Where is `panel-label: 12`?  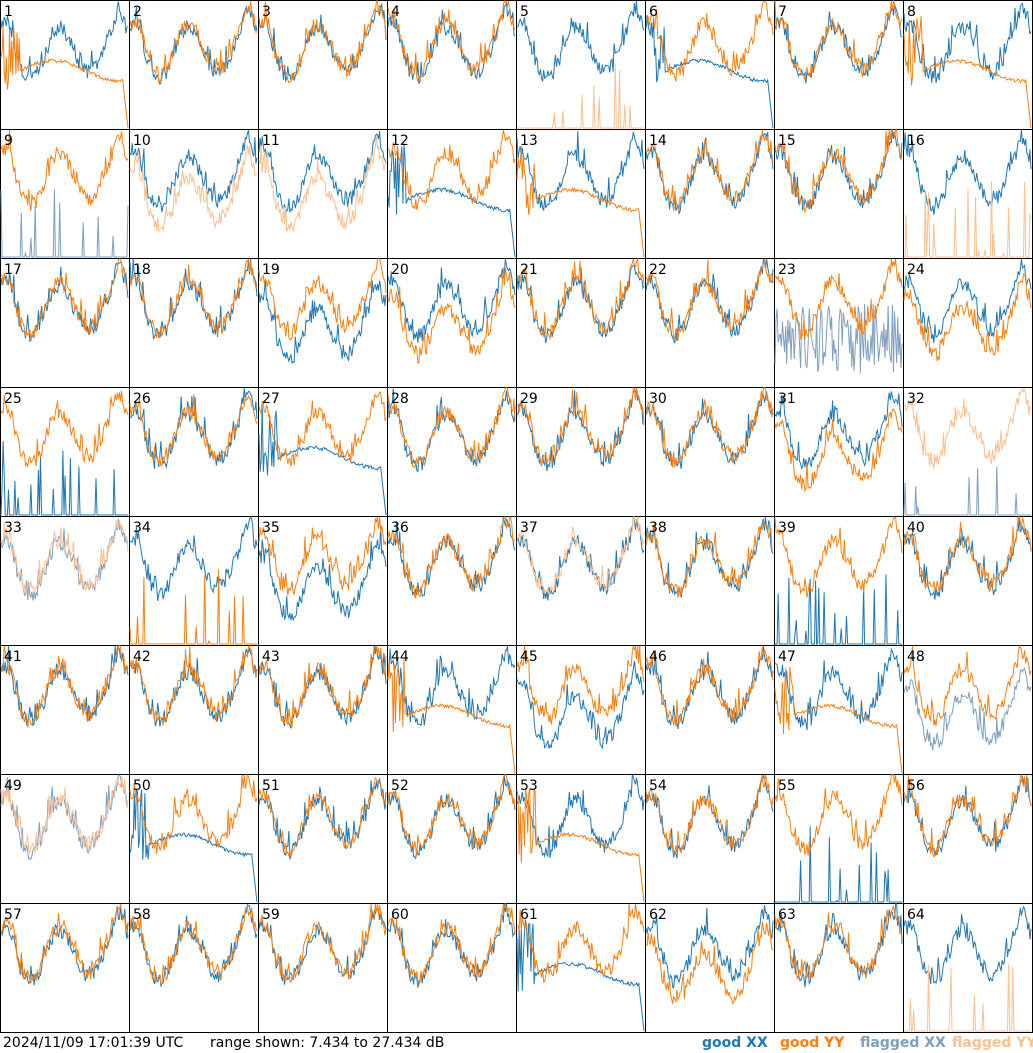
panel-label: 12 is located at coordinates (400, 141).